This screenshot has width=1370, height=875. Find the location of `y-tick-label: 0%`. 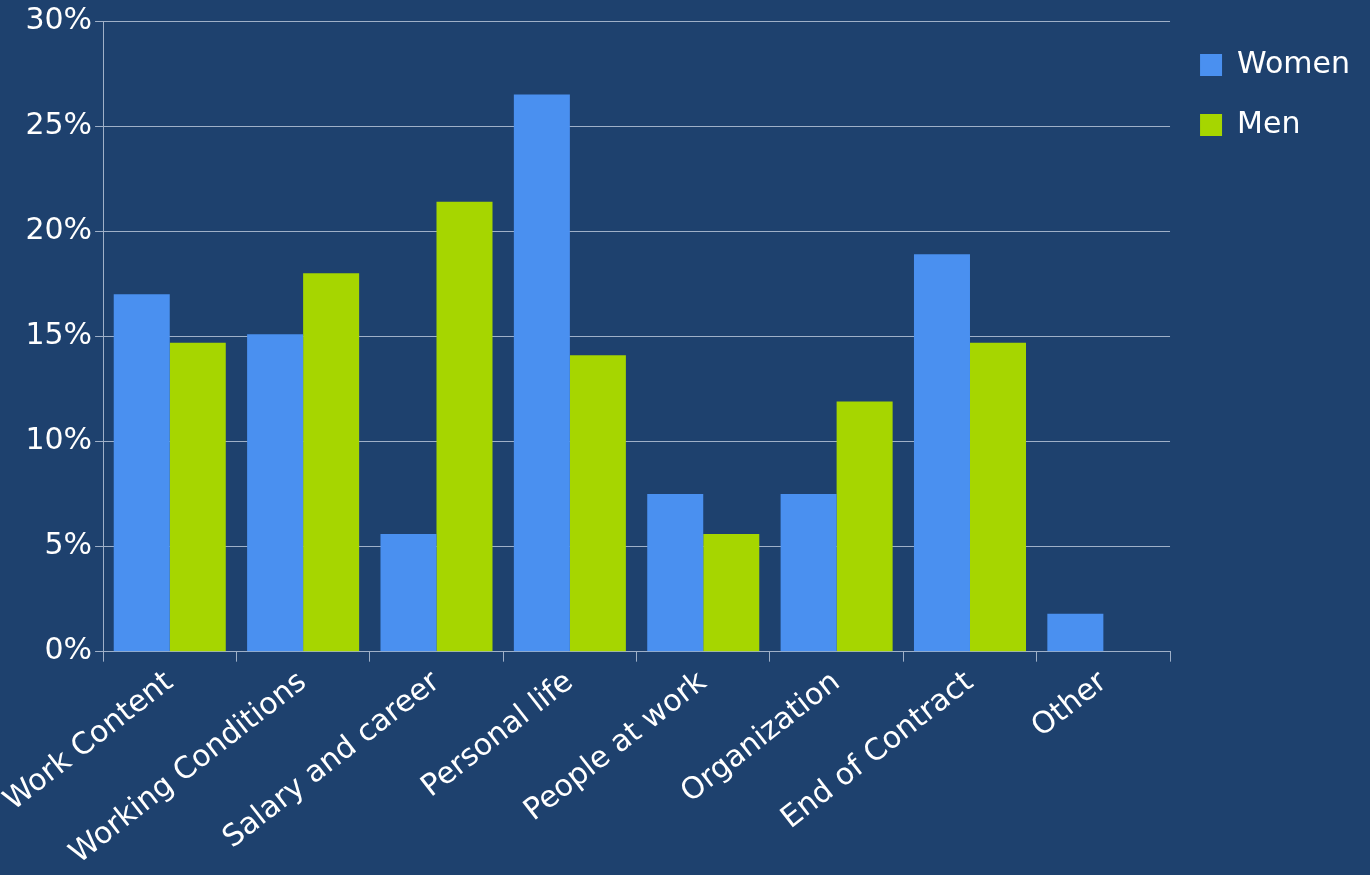

y-tick-label: 0% is located at coordinates (68, 649).